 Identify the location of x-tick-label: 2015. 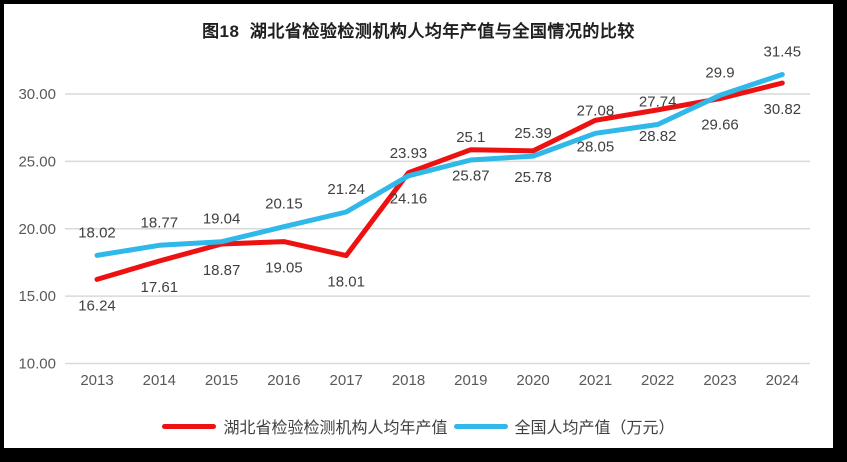
(221, 380).